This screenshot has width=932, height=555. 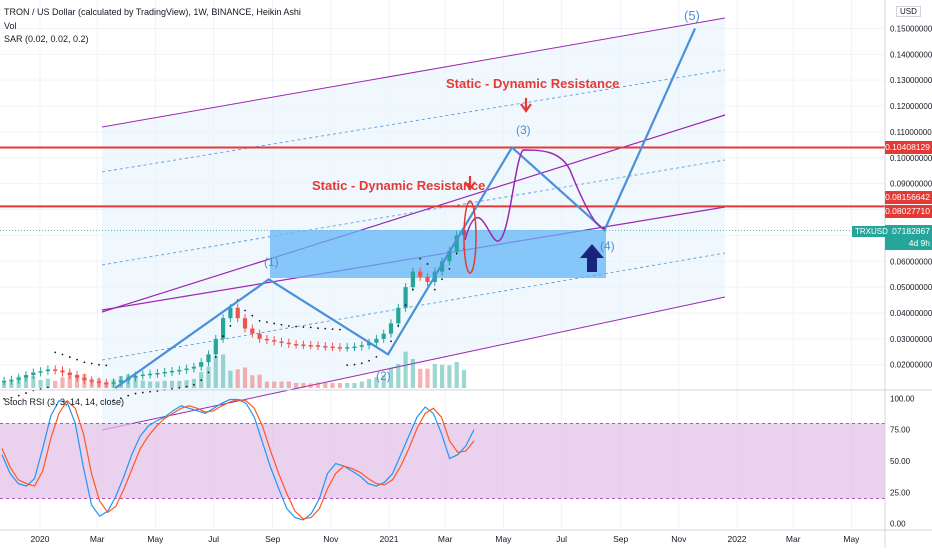 I want to click on highlight-ellipse, so click(x=470, y=237).